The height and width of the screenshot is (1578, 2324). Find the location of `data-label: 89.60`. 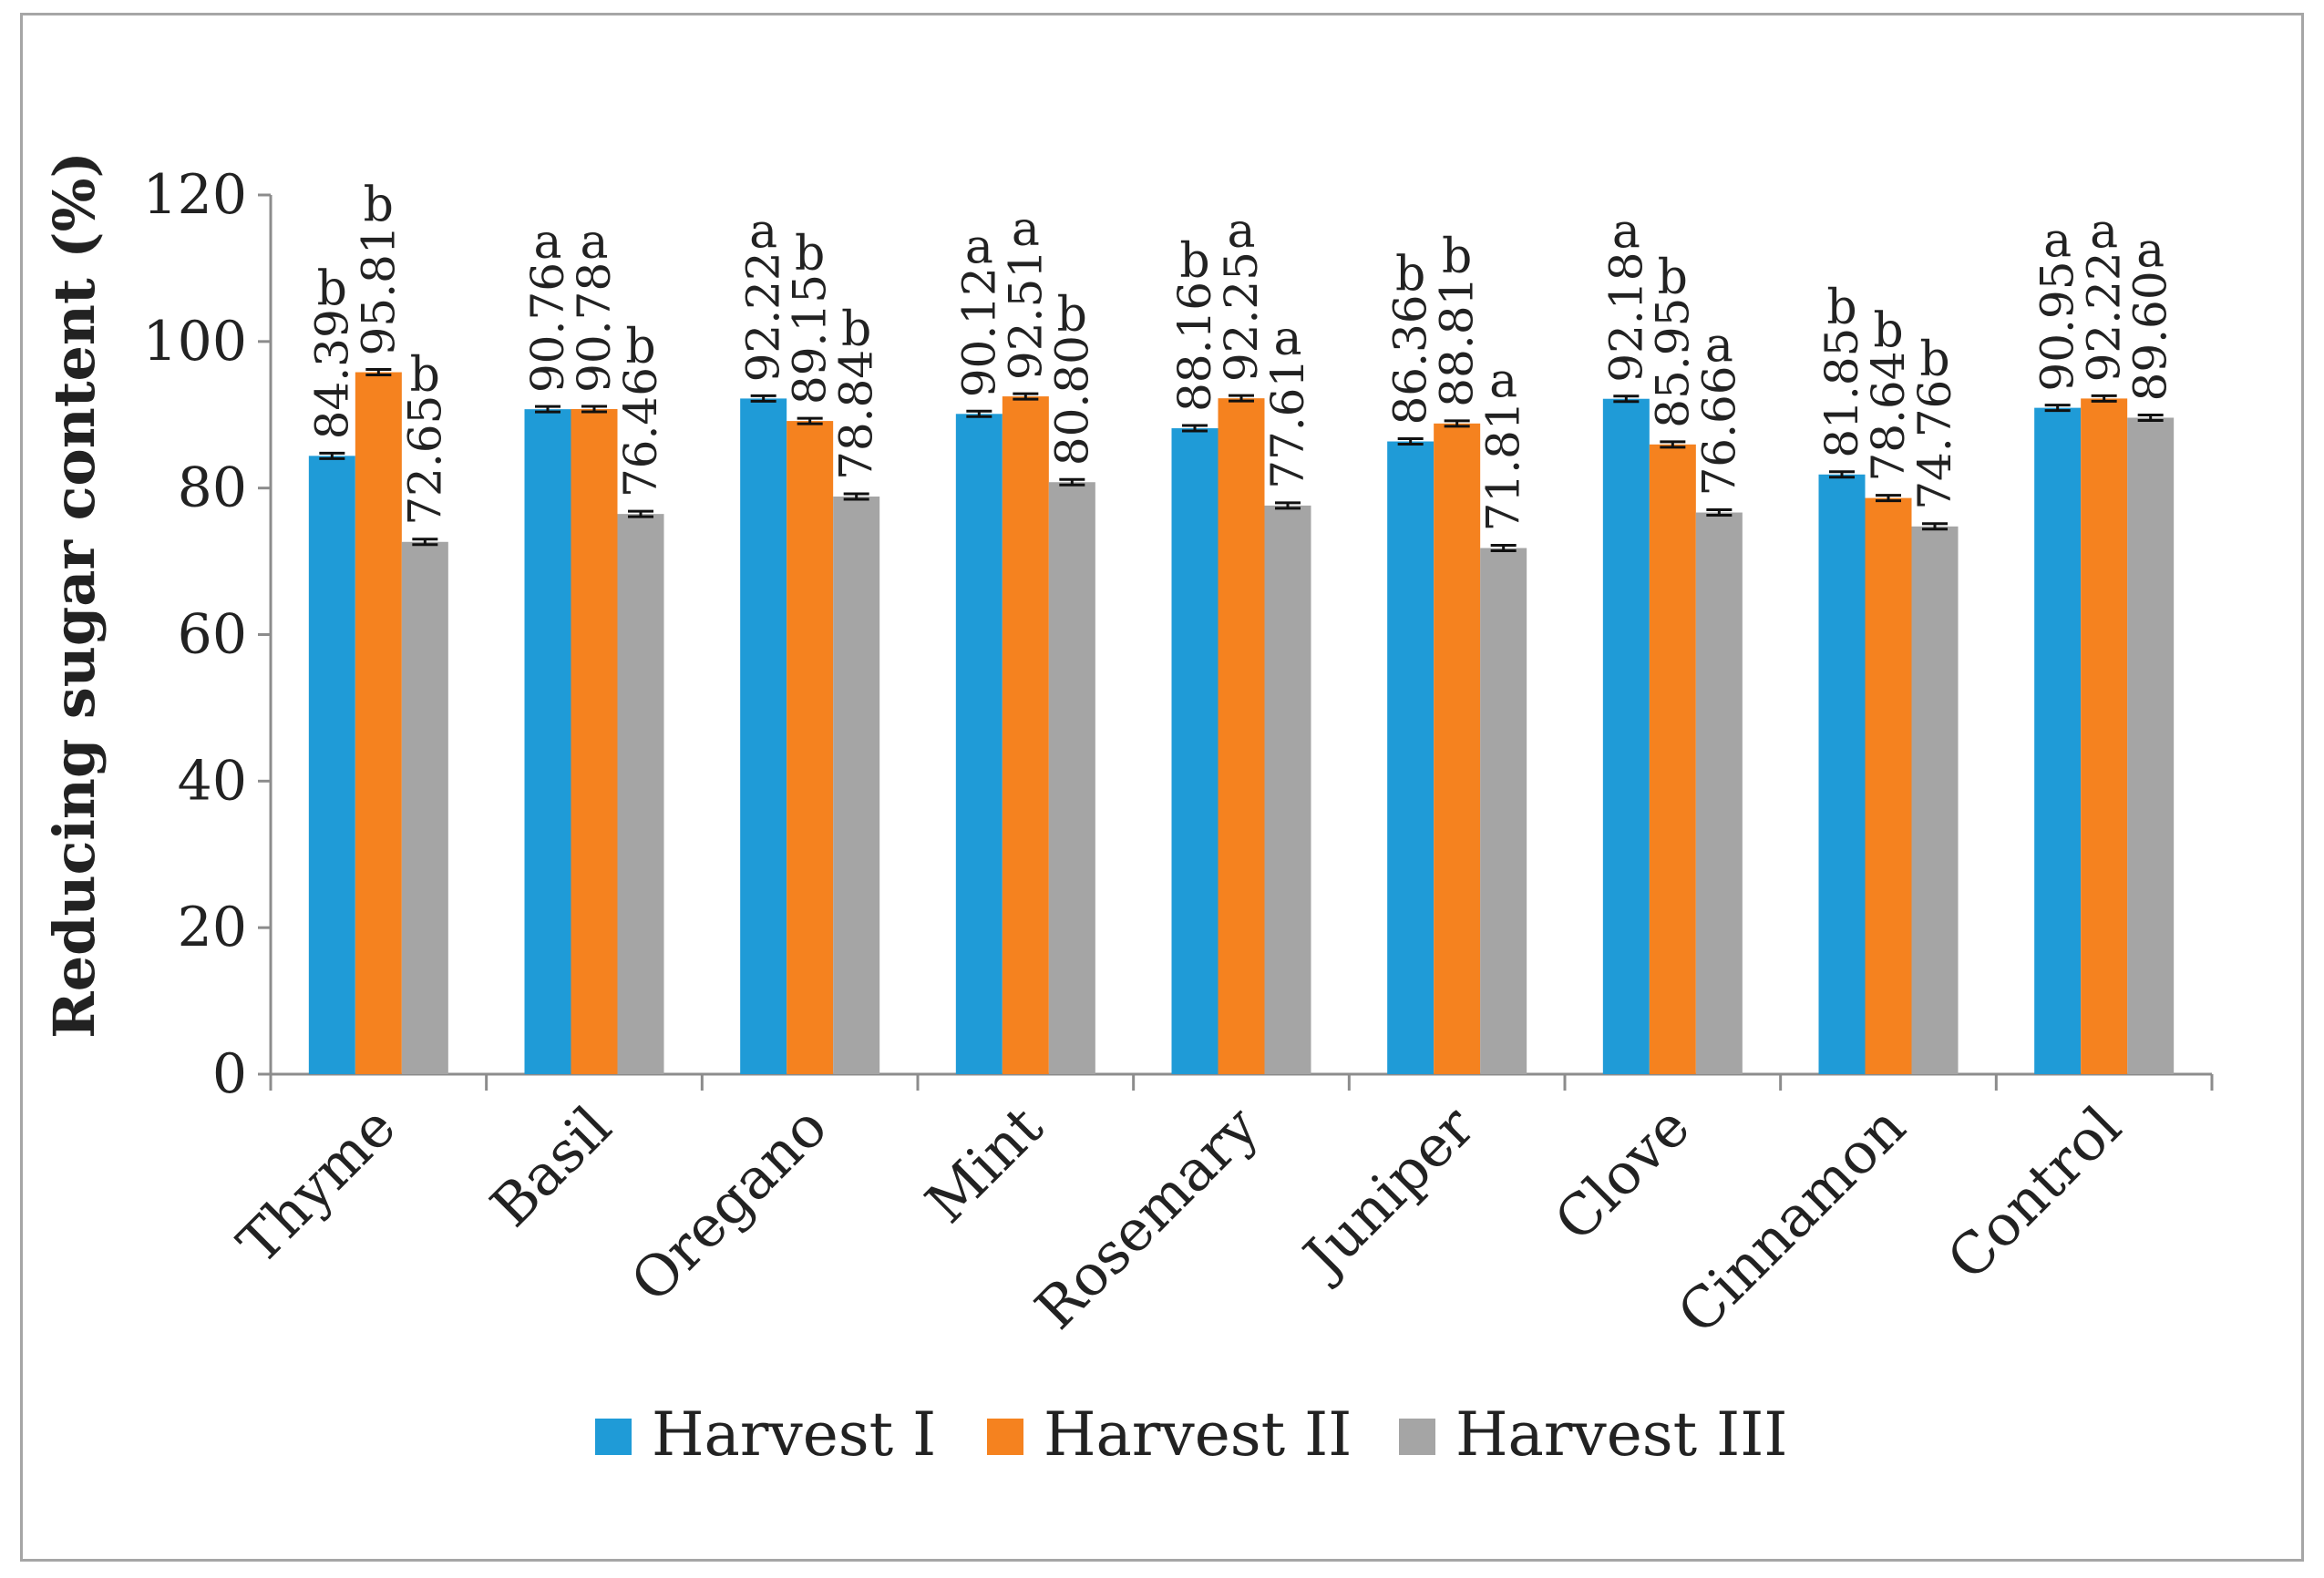

data-label: 89.60 is located at coordinates (2150, 336).